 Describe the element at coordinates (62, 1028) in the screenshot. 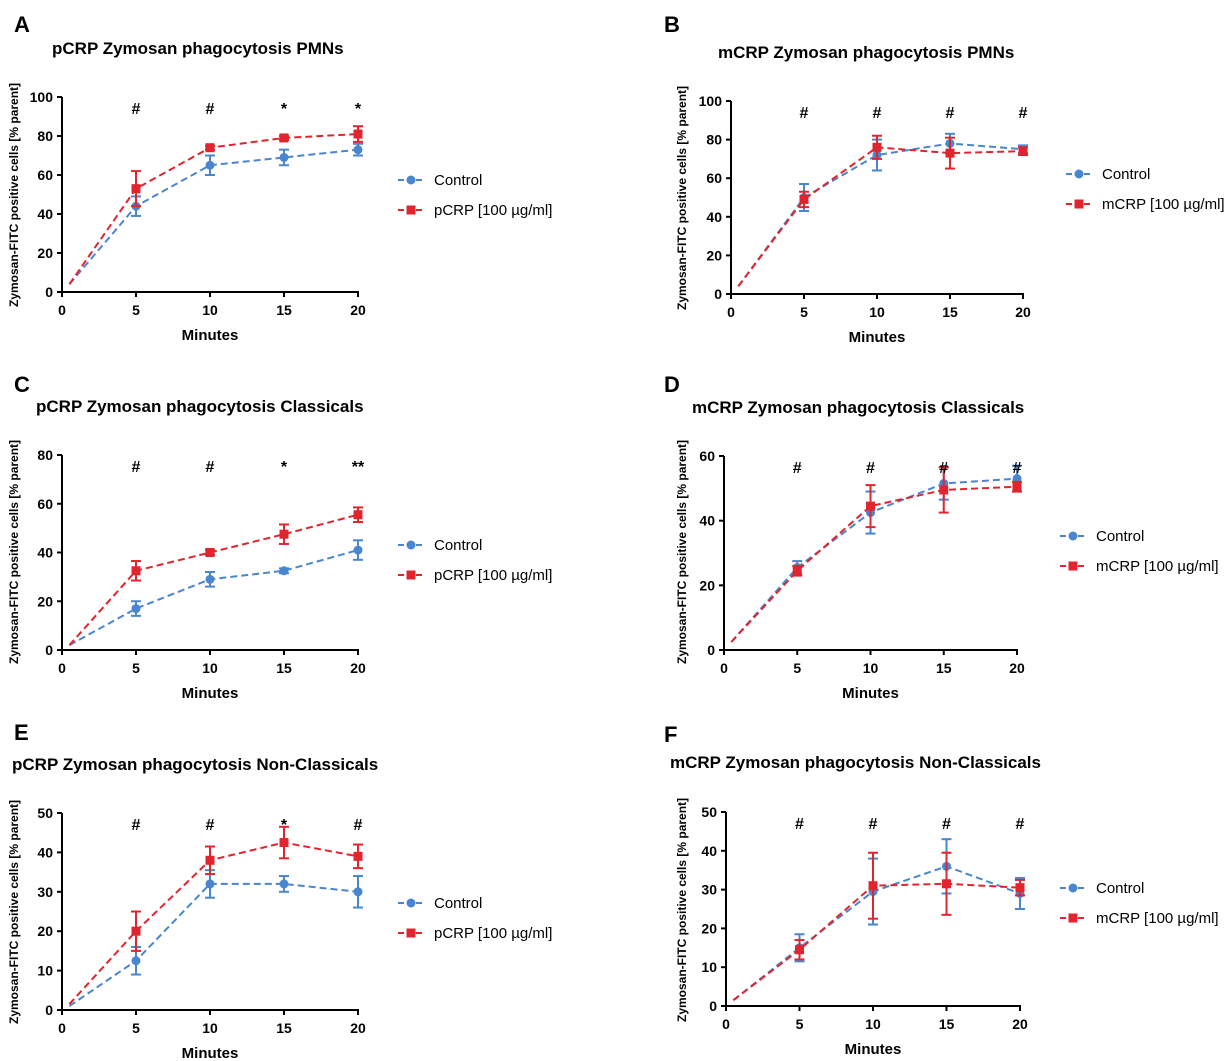

I see `x-tick-label: 0` at that location.